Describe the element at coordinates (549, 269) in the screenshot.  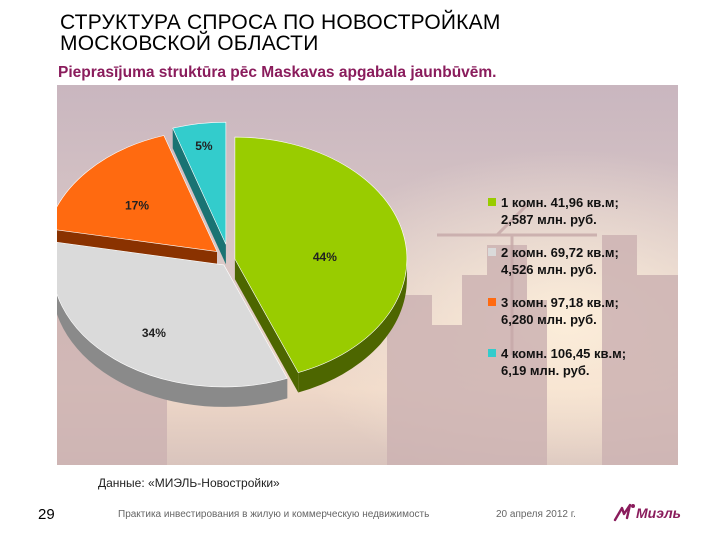
I see `legend-line-2b: 4,526 млн. руб.` at that location.